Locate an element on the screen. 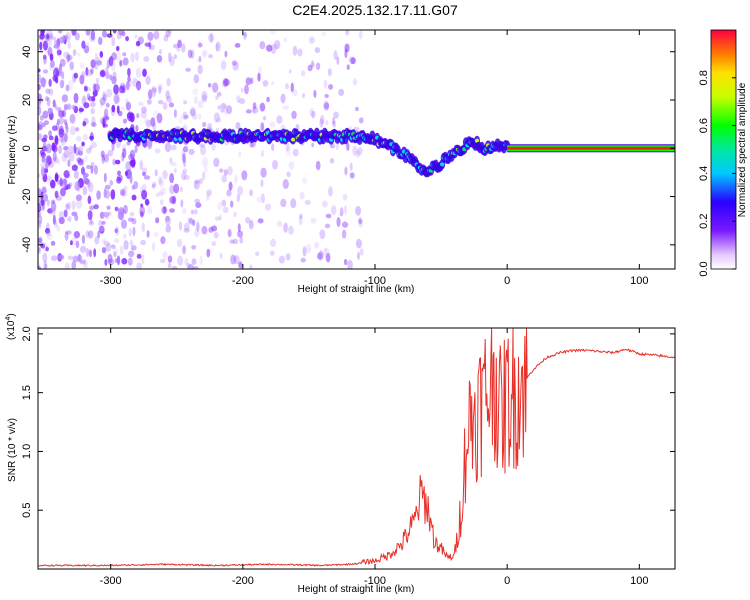  snr-y-label: SNR (10 * v/v) is located at coordinates (12, 450).